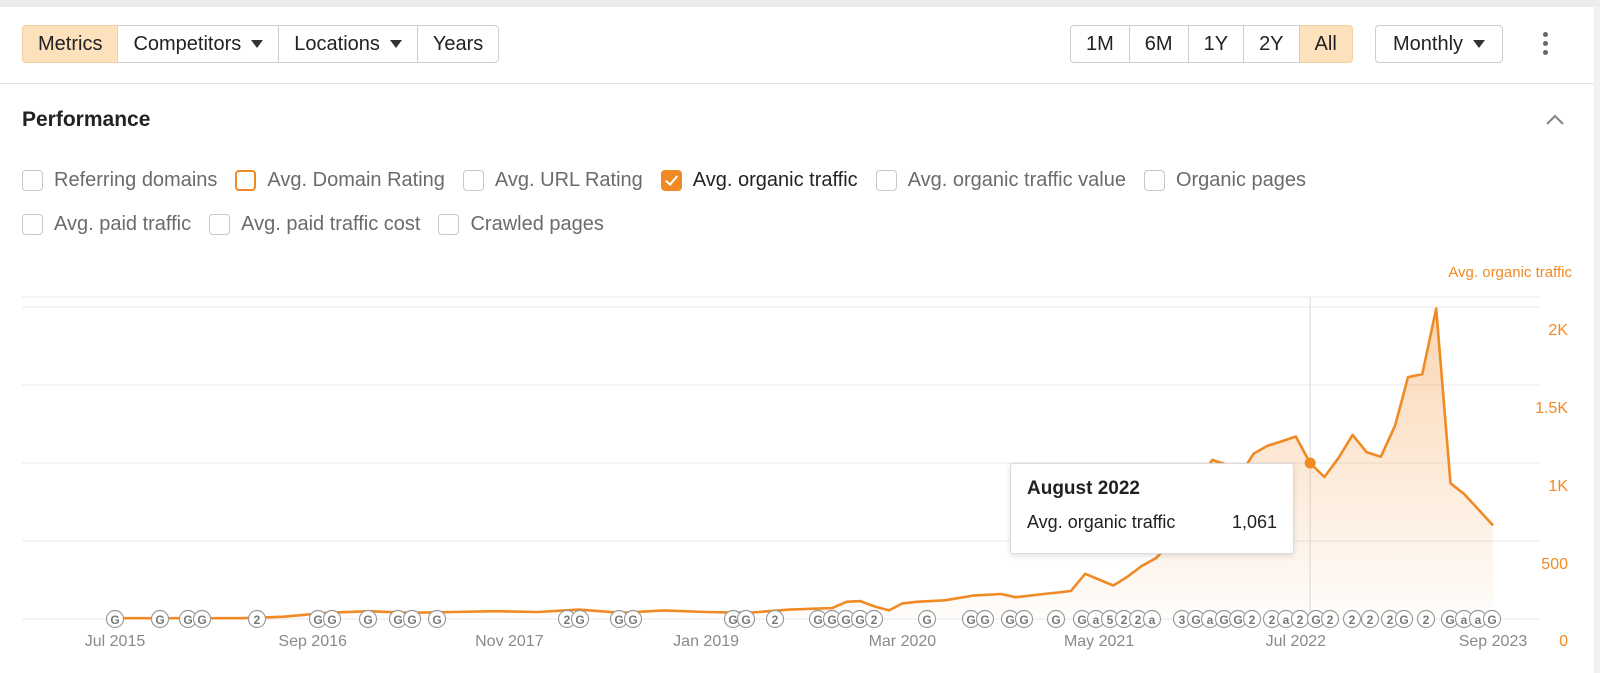 This screenshot has height=673, width=1600. Describe the element at coordinates (331, 223) in the screenshot. I see `checkbox-label: Avg. paid traffic cost` at that location.